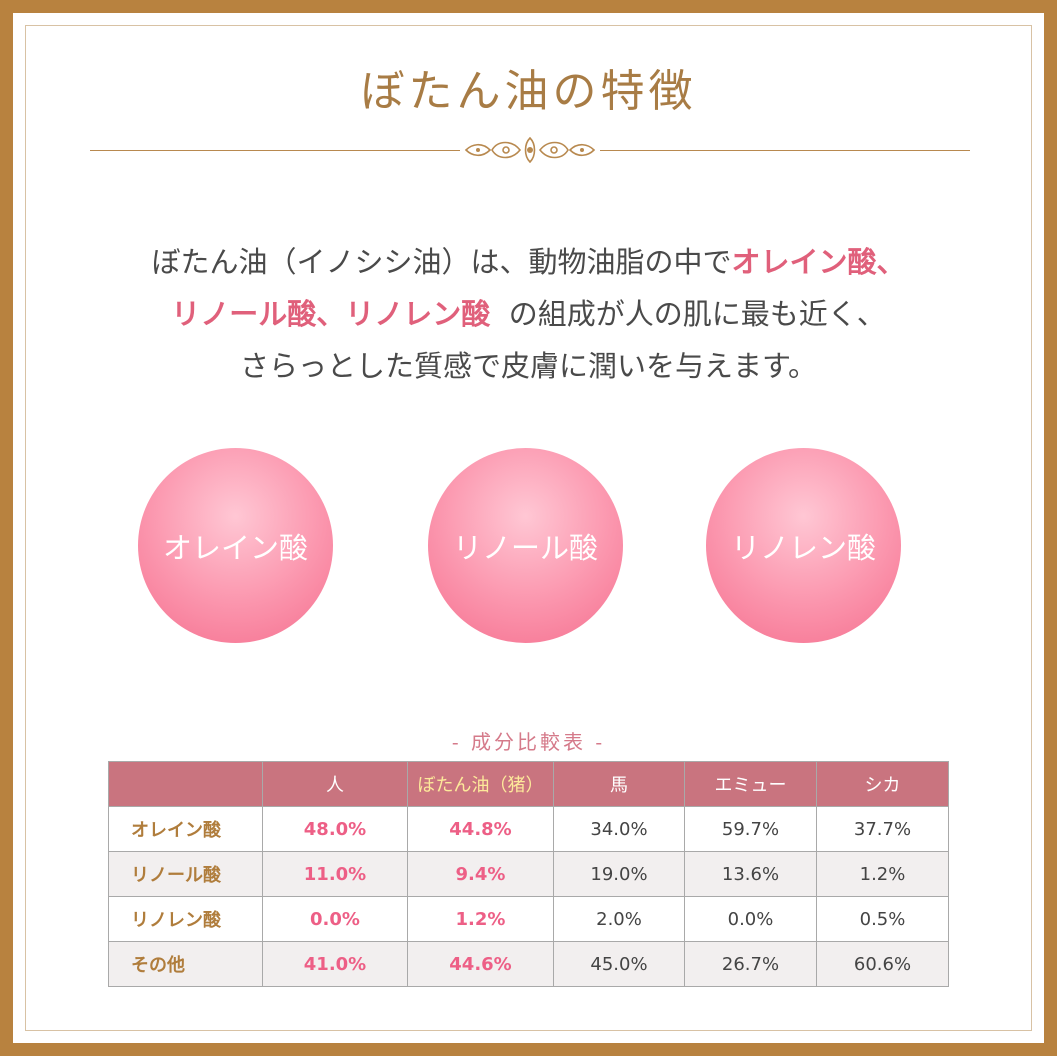  I want to click on table-caption: - 成分比較表 -, so click(528, 742).